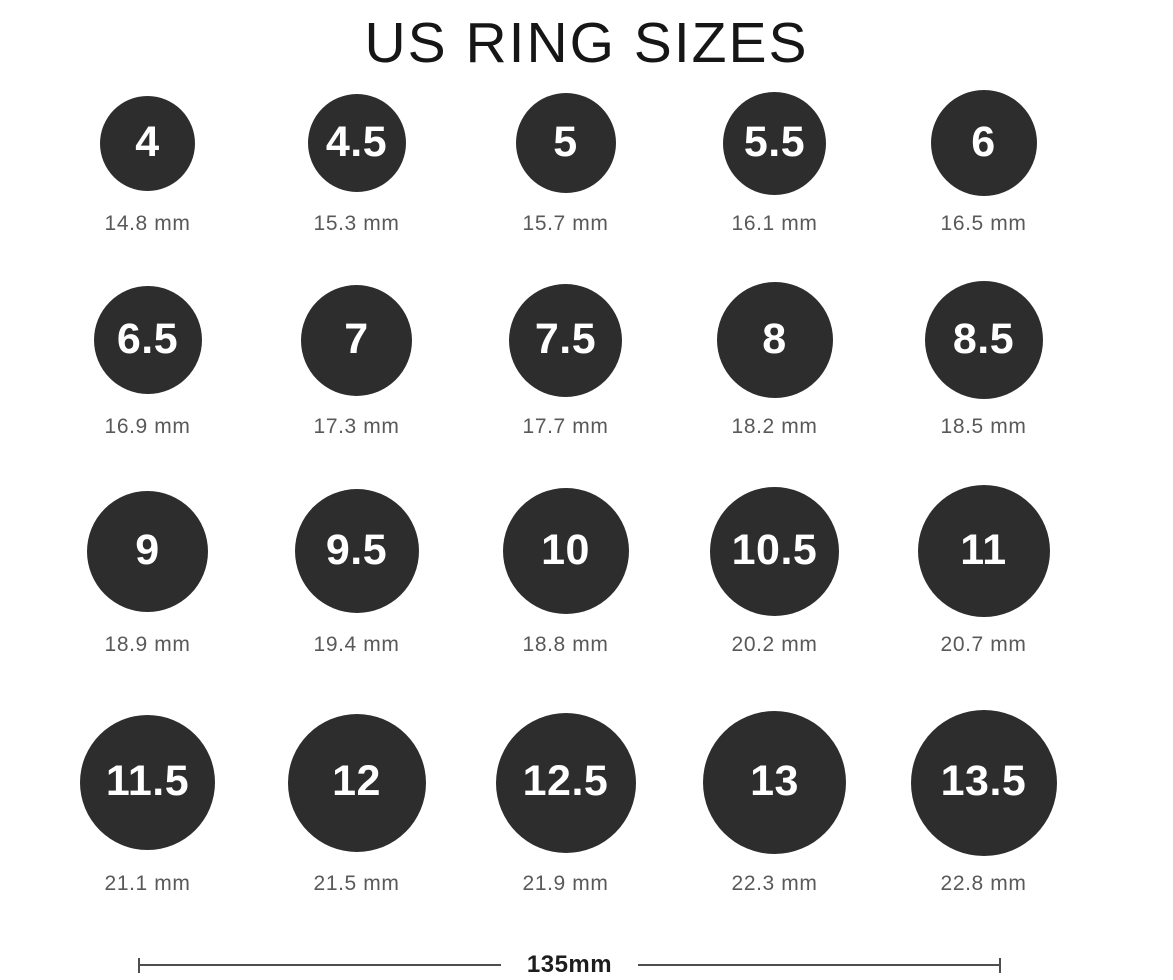 This screenshot has height=980, width=1173. I want to click on ring-circle-box: 11, so click(983, 551).